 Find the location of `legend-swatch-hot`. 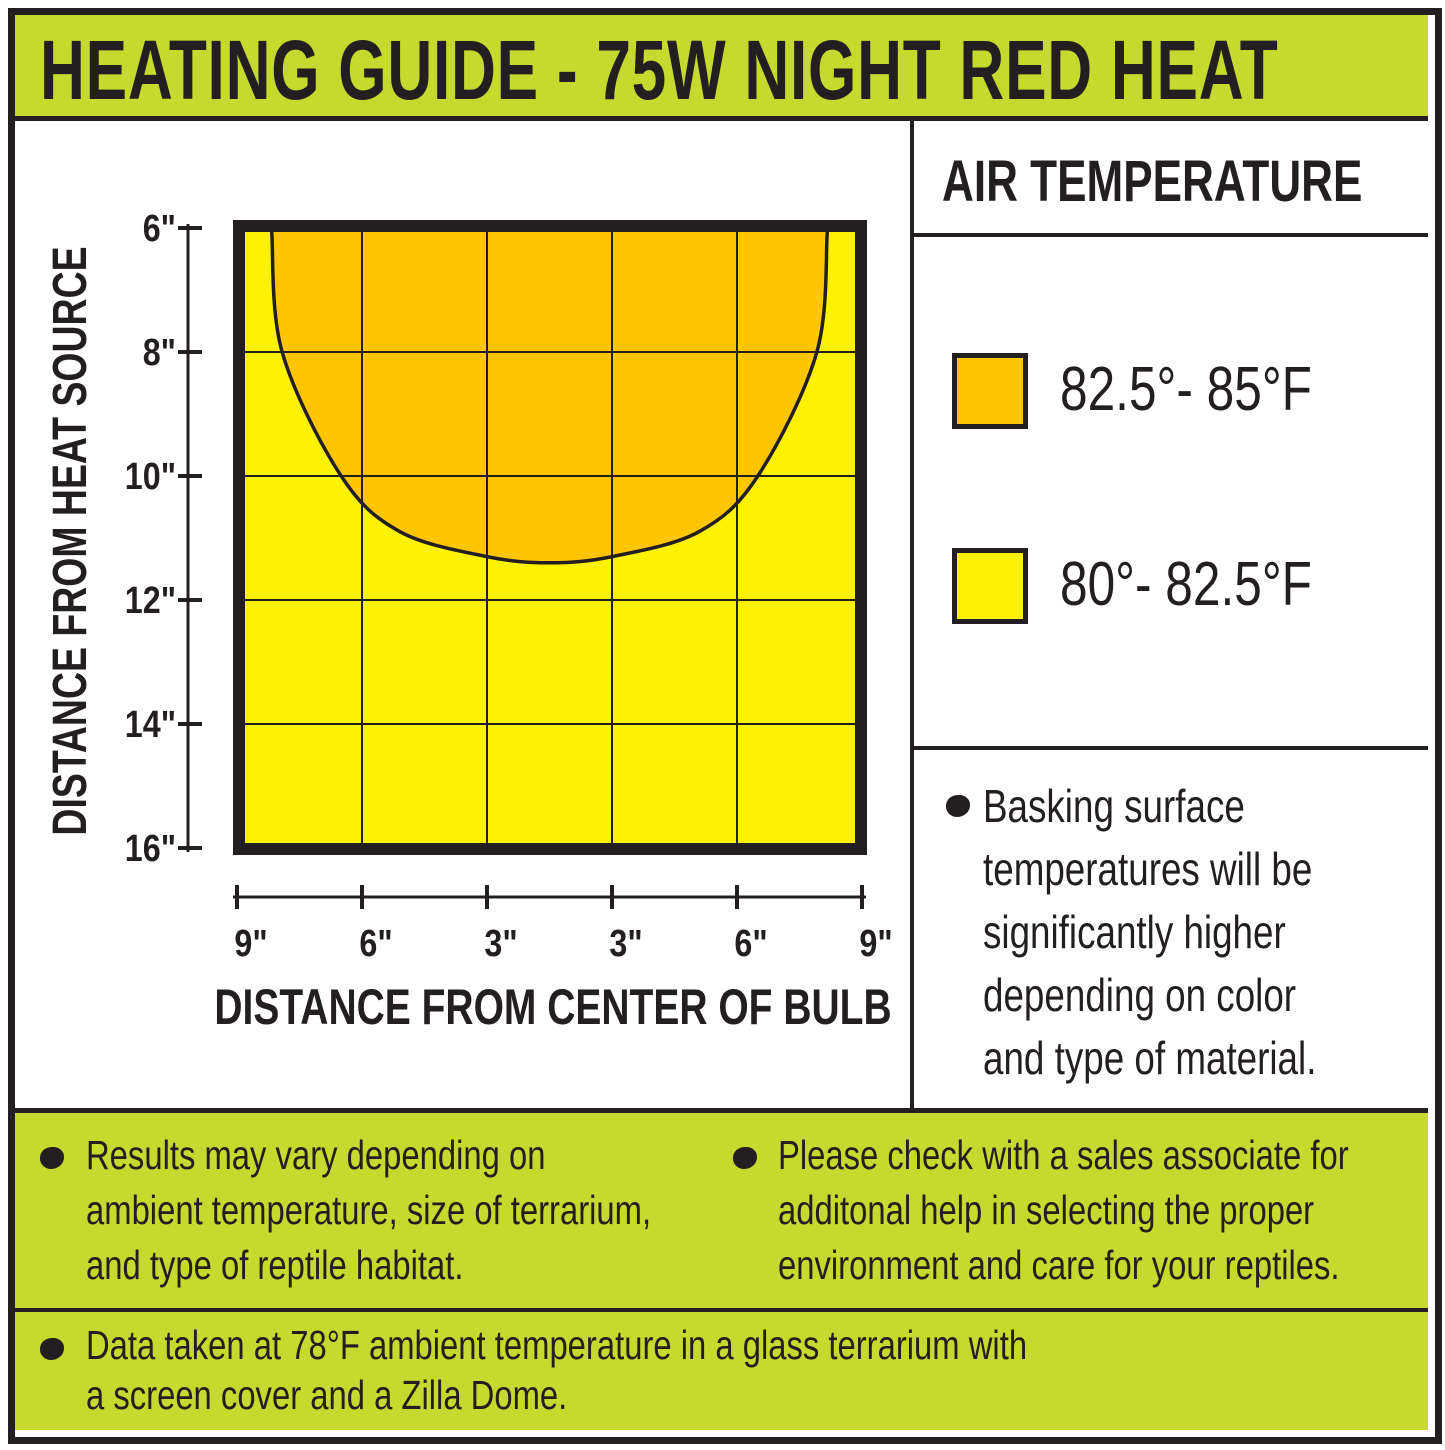

legend-swatch-hot is located at coordinates (990, 391).